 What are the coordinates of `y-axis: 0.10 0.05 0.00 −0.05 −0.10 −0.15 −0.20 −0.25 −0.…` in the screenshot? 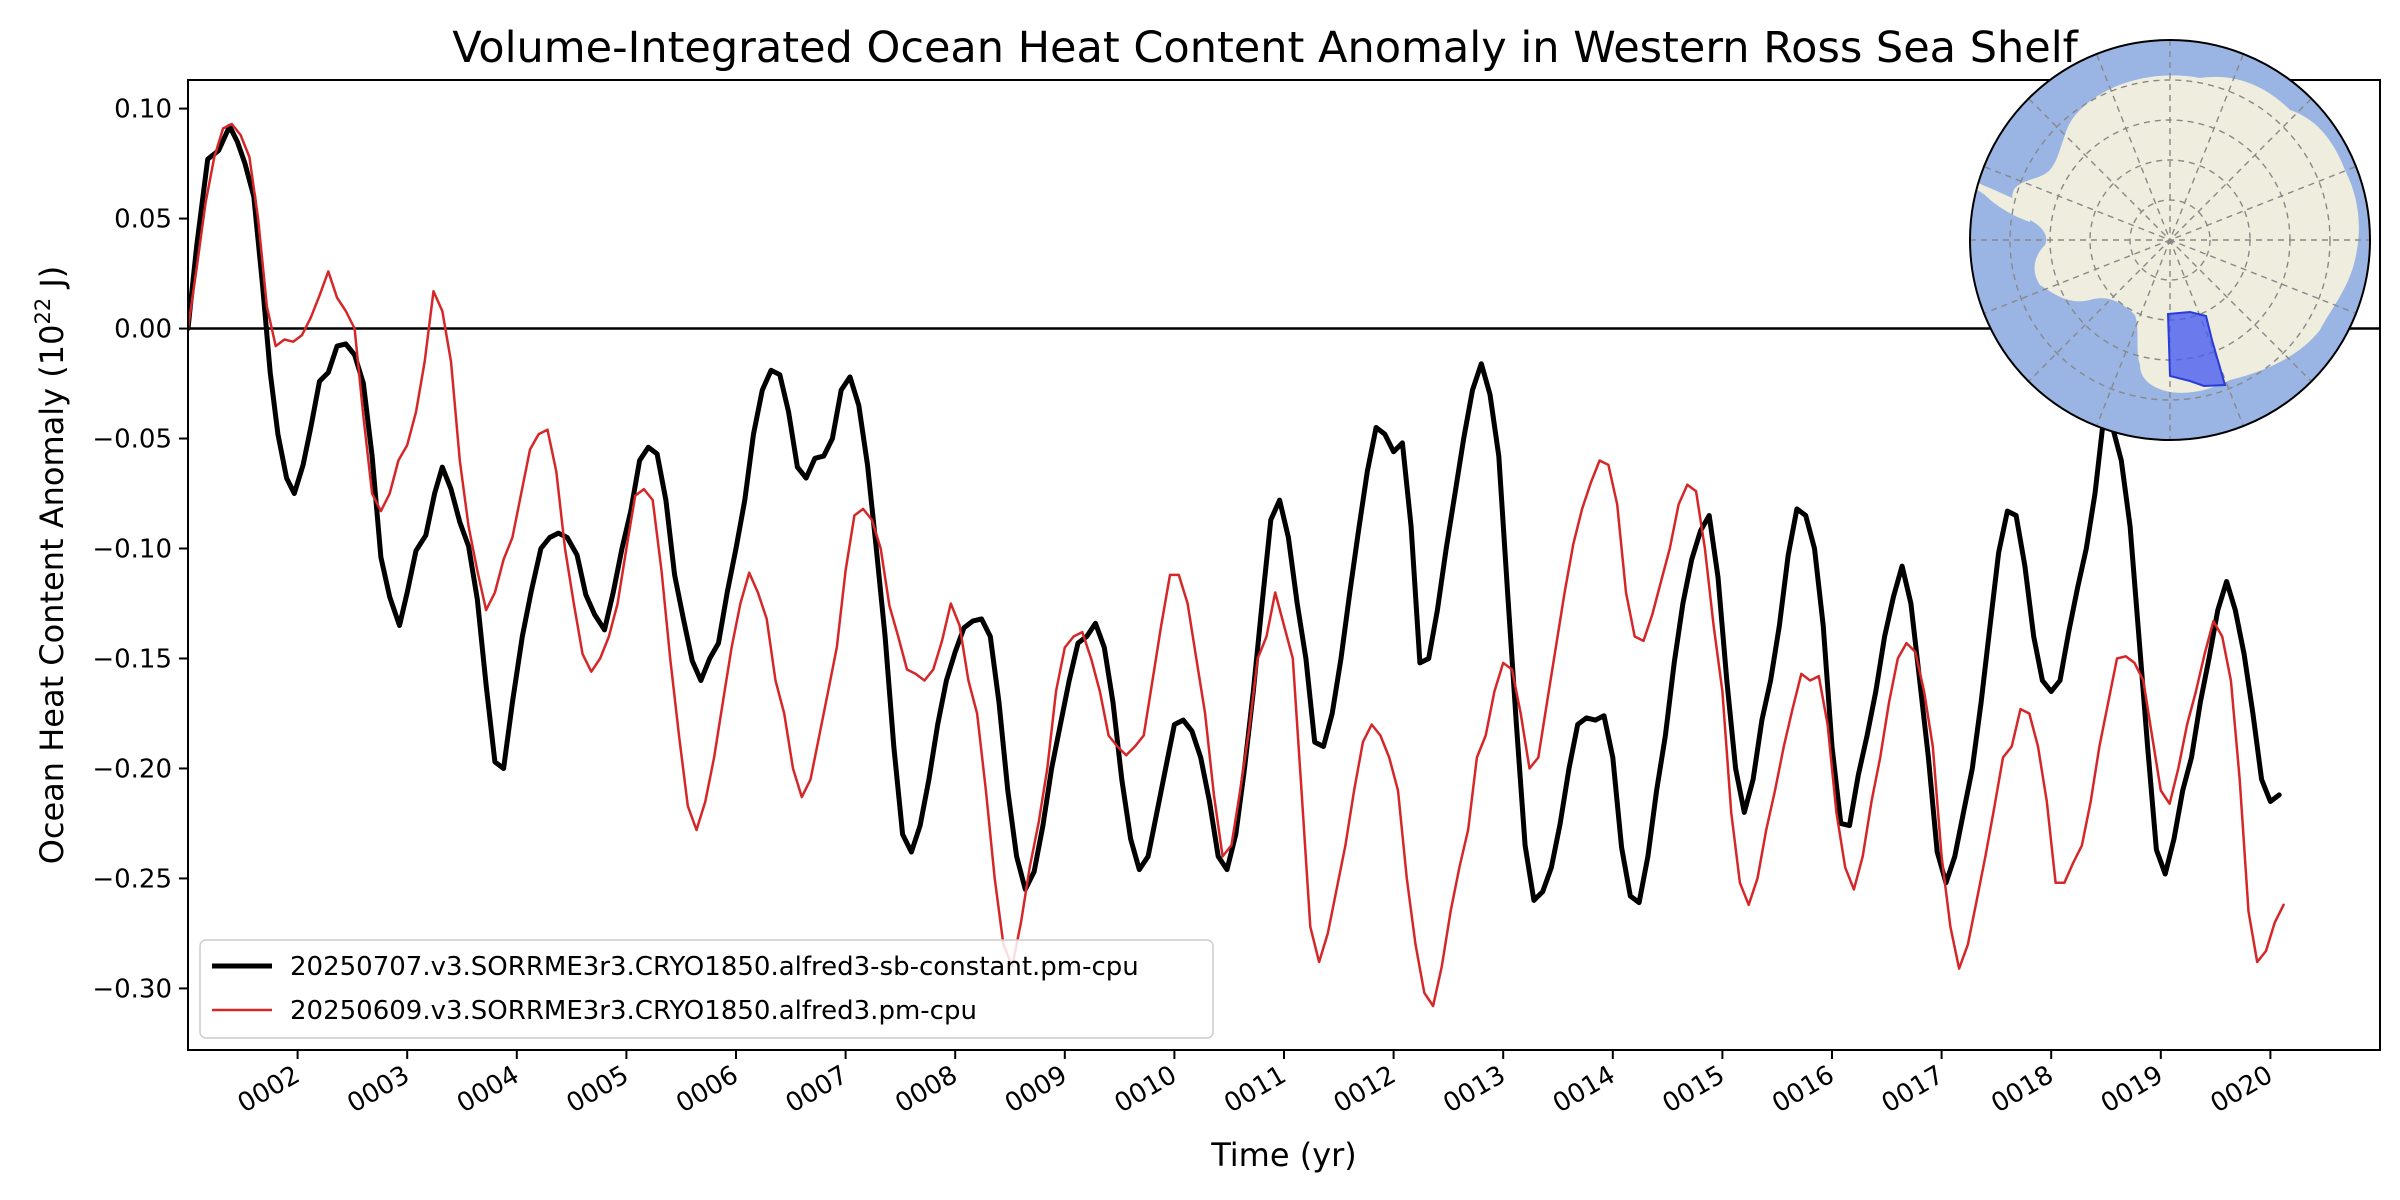 It's located at (140, 549).